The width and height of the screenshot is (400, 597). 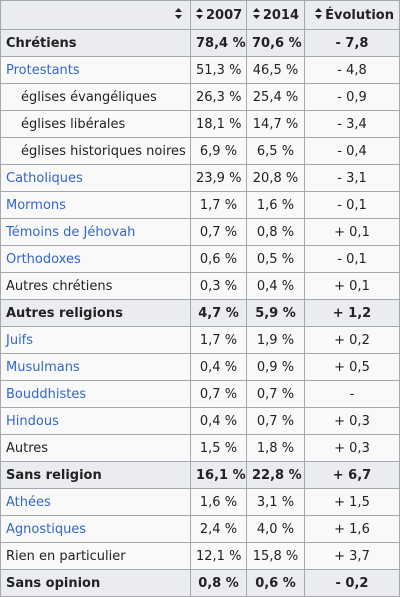 What do you see at coordinates (28, 502) in the screenshot?
I see `religion-link: Athées` at bounding box center [28, 502].